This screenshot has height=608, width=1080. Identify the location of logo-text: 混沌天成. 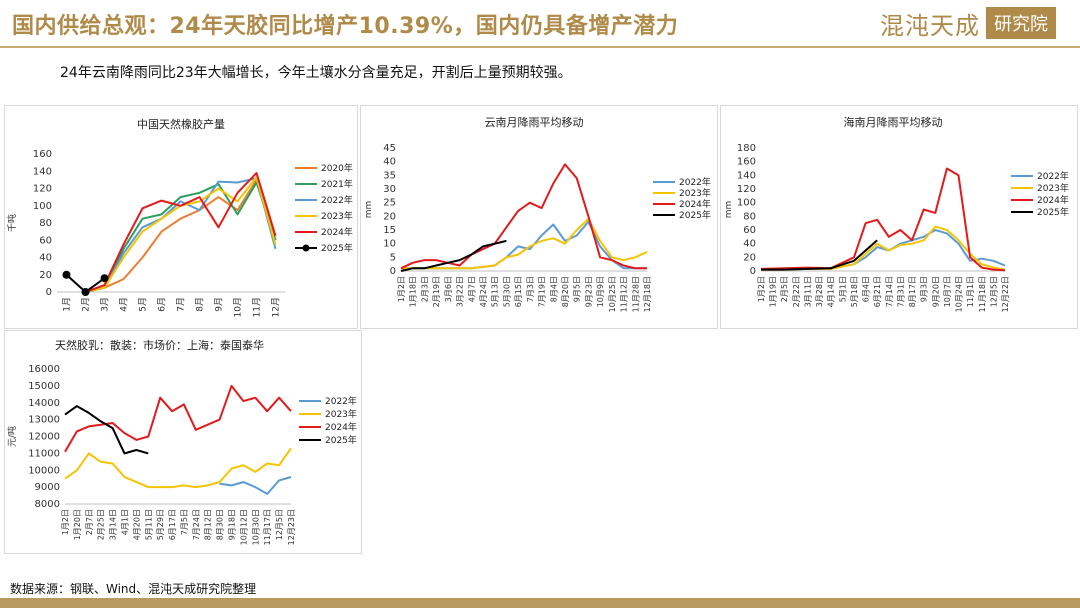
(930, 25).